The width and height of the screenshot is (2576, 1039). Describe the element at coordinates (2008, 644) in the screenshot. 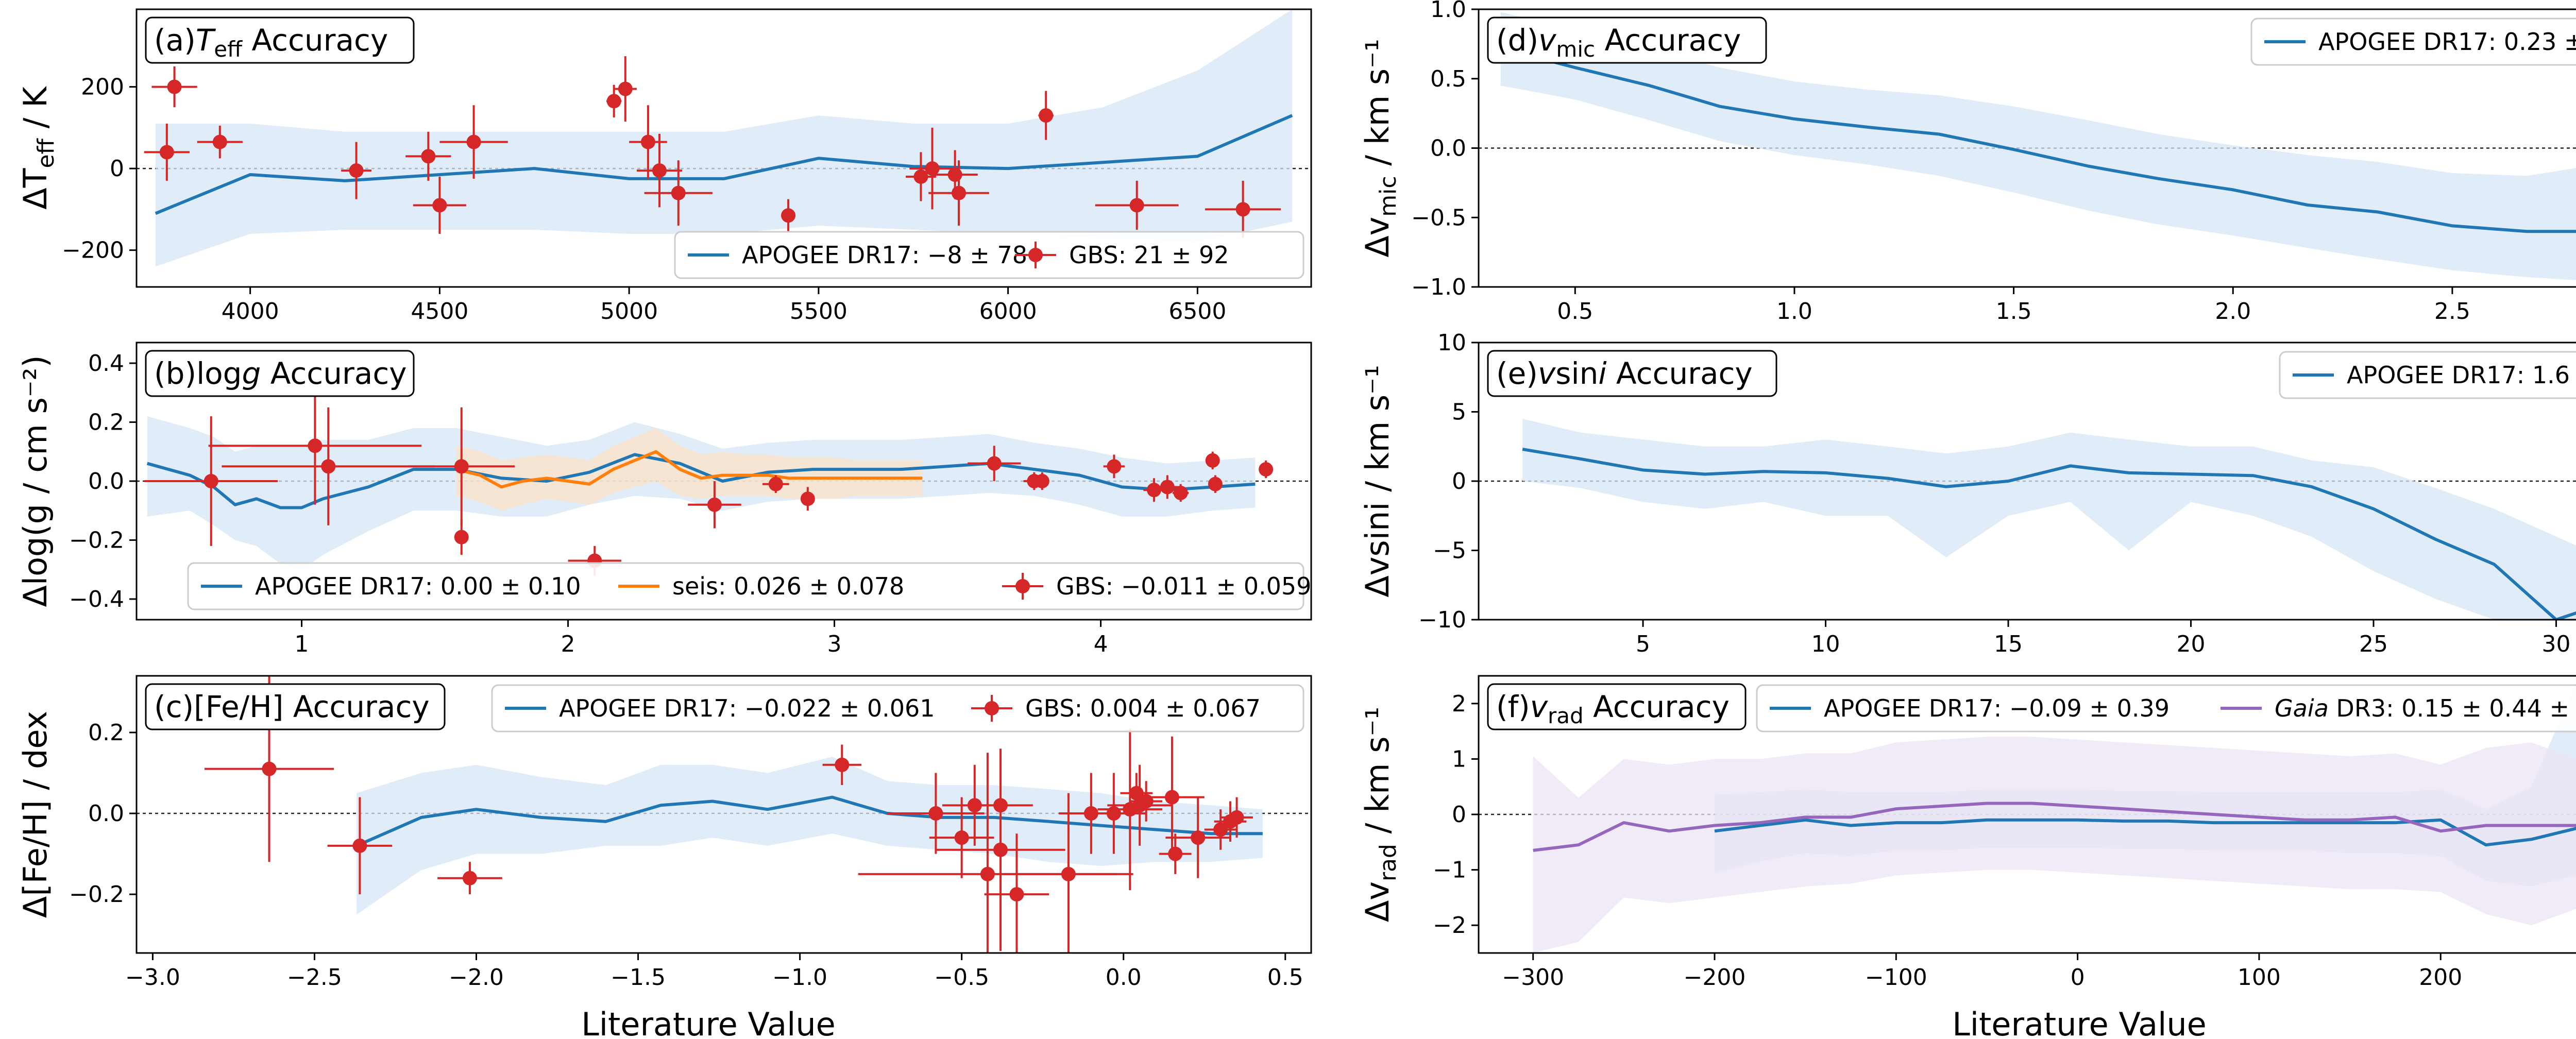

I see `xtick-label: 15` at that location.